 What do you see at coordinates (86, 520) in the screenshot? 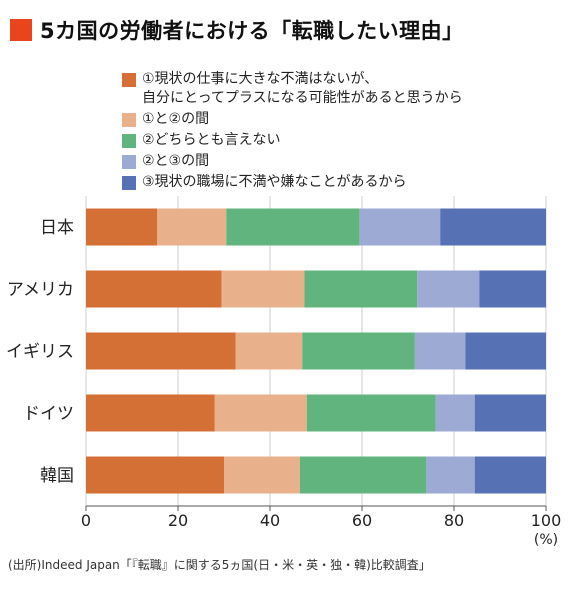
I see `x-tick-label: 0` at bounding box center [86, 520].